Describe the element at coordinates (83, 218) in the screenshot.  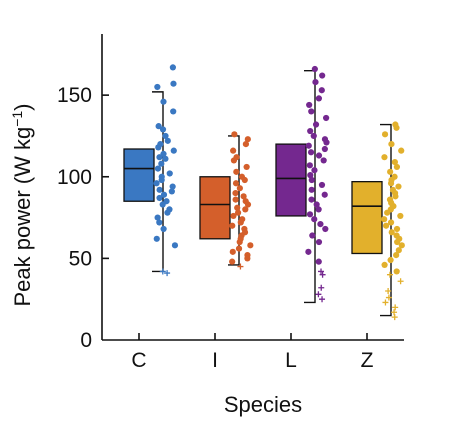
I see `y-ticks: 0 50 100 150` at that location.